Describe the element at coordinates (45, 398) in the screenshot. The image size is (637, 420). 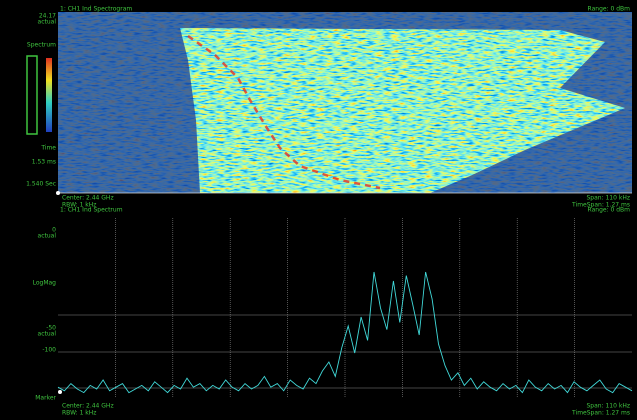
I see `spectrum-left-label: Marker` at that location.